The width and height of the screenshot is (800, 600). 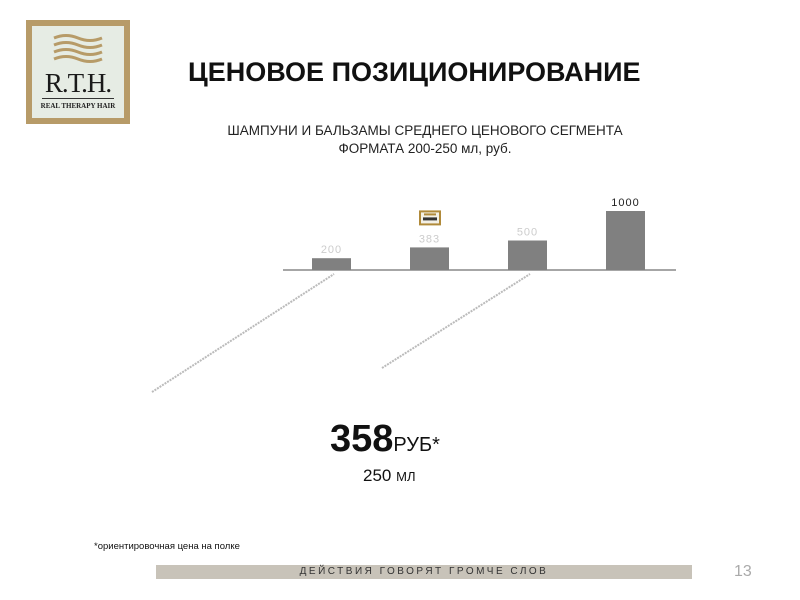 What do you see at coordinates (362, 439) in the screenshot?
I see `price-value: 358` at bounding box center [362, 439].